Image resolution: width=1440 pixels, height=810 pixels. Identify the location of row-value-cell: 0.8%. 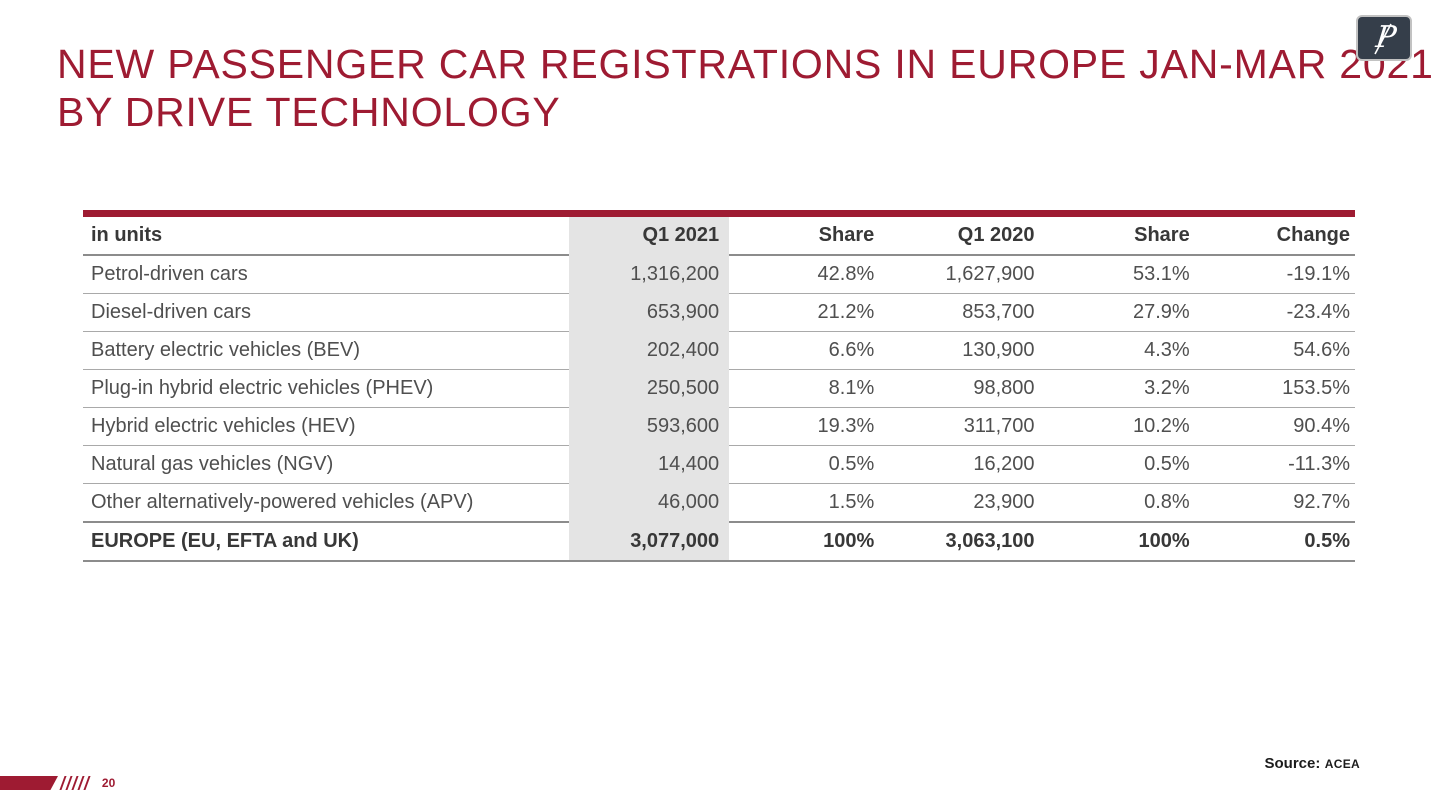
(1117, 503).